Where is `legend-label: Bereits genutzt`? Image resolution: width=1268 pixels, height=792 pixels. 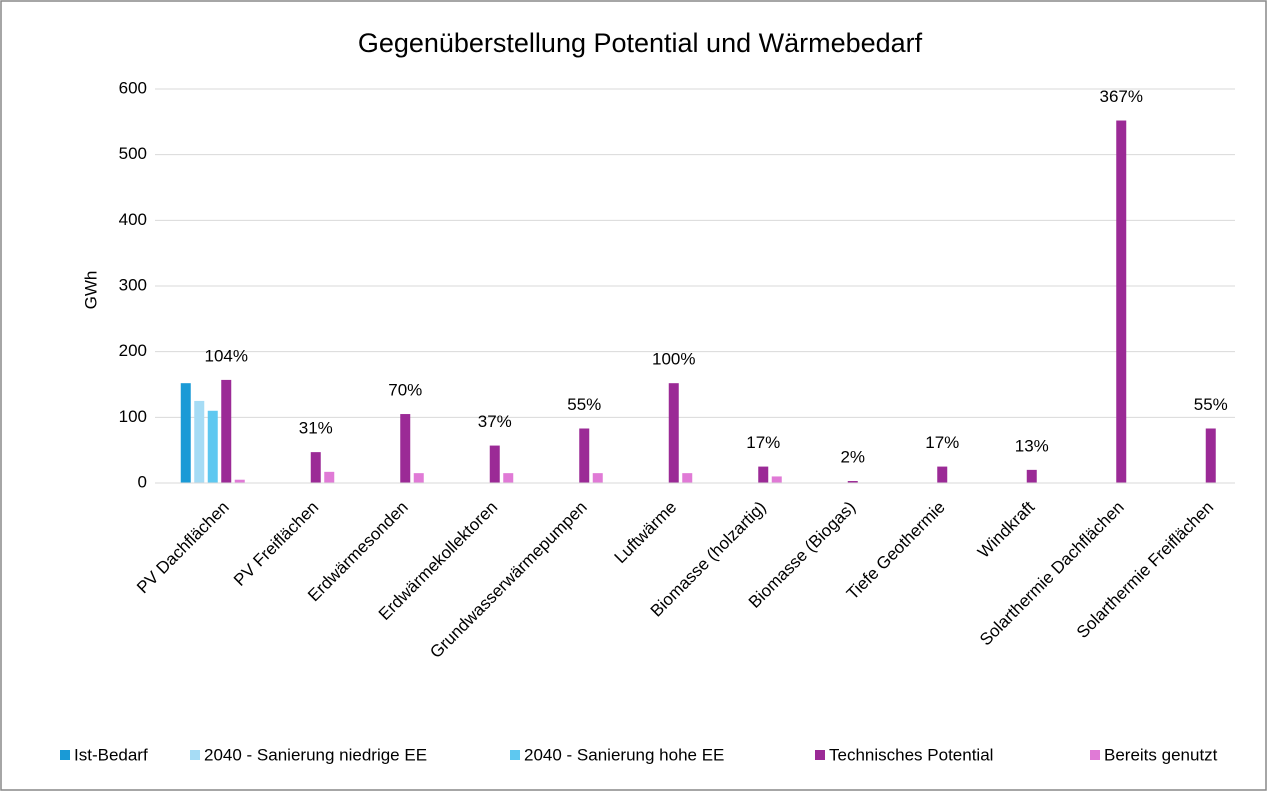 legend-label: Bereits genutzt is located at coordinates (1161, 754).